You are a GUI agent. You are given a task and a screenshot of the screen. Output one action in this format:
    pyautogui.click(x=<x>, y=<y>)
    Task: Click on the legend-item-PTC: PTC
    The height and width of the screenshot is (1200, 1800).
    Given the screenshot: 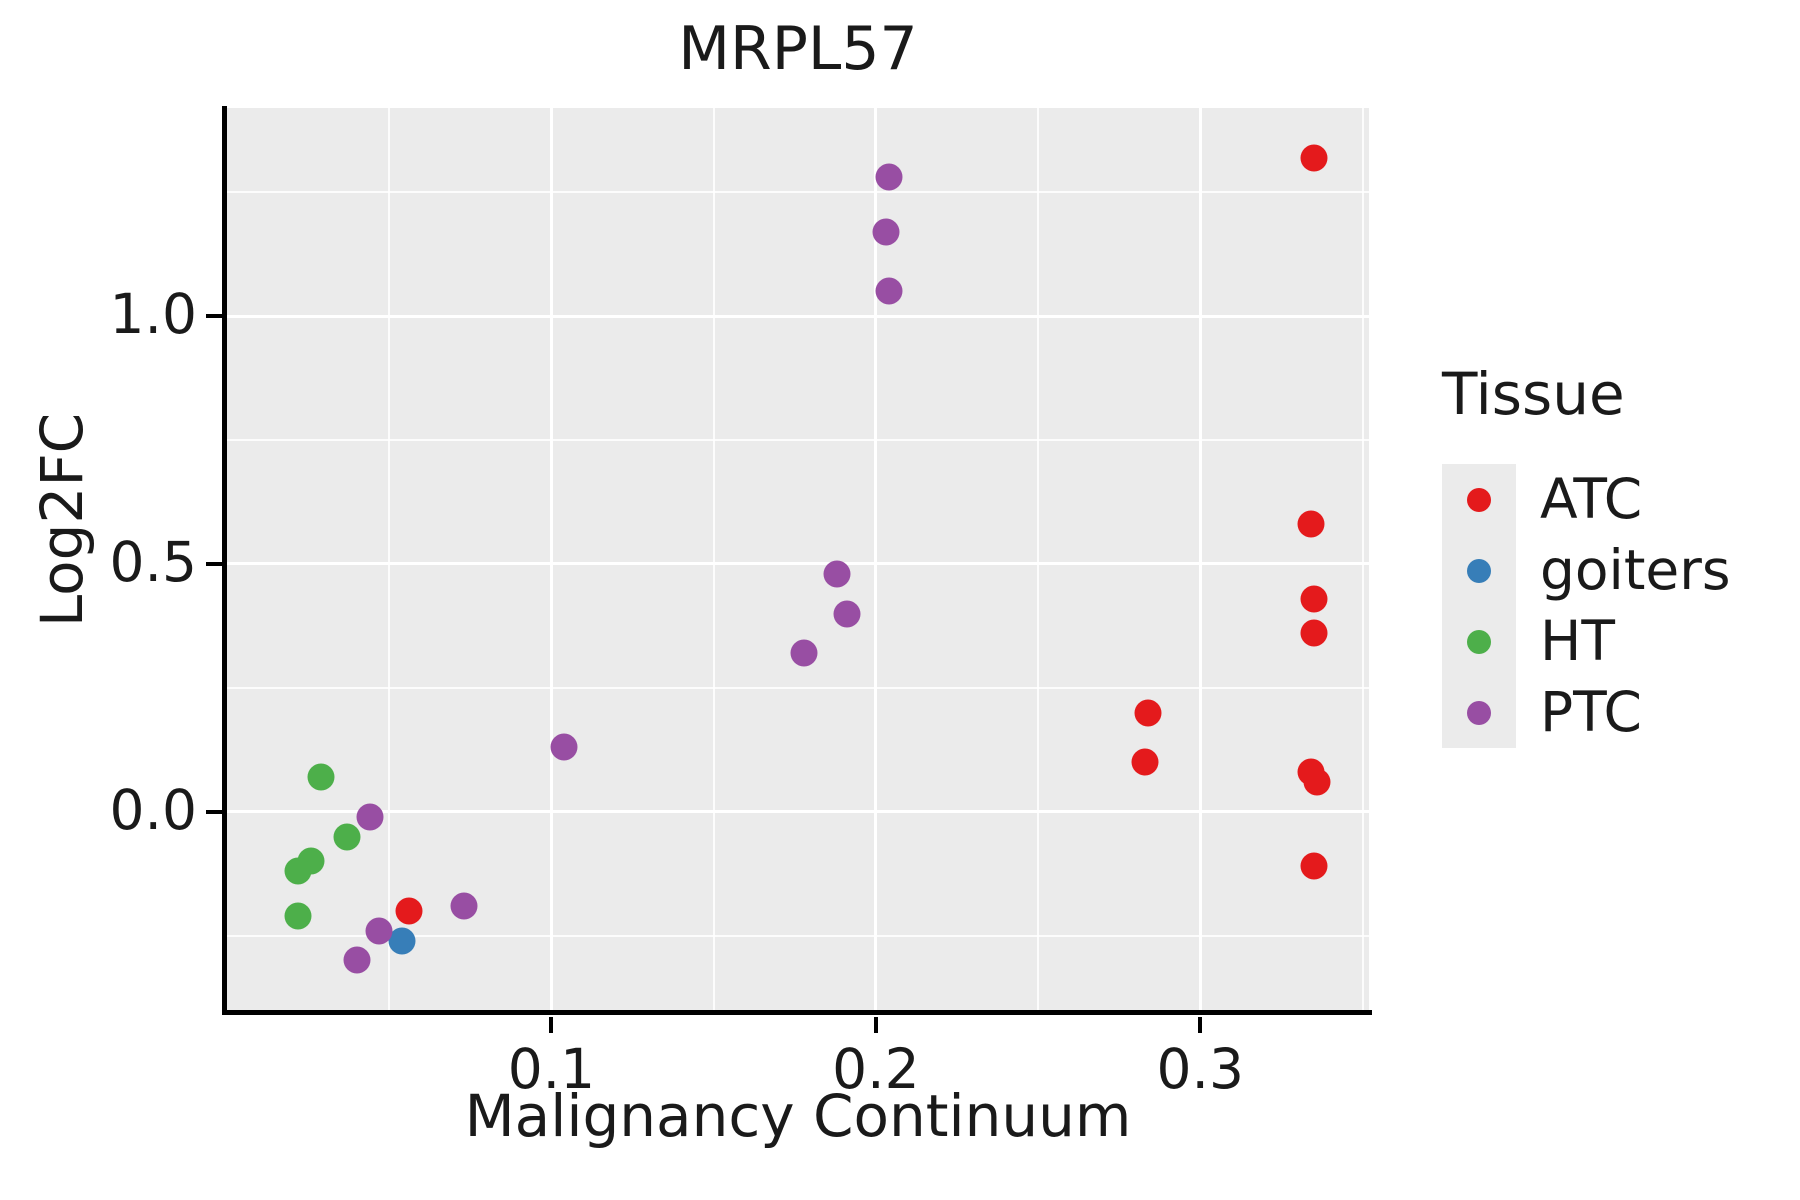 What is the action you would take?
    pyautogui.click(x=1620, y=712)
    